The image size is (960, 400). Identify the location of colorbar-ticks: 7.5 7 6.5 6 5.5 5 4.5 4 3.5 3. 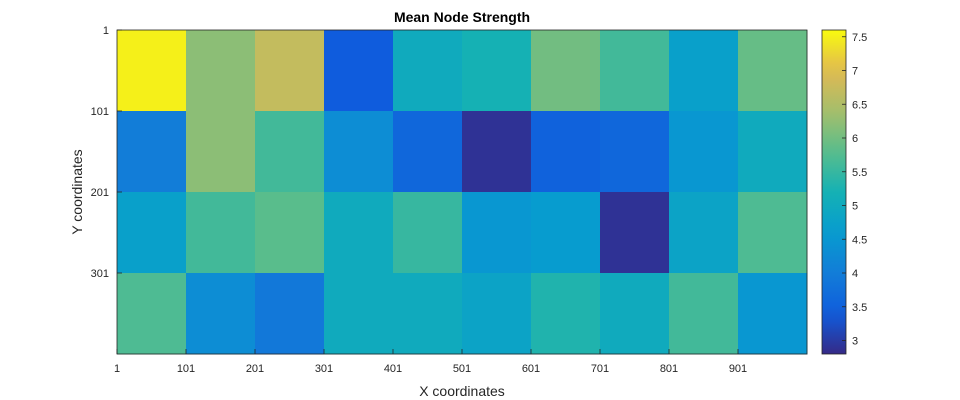
(854, 190).